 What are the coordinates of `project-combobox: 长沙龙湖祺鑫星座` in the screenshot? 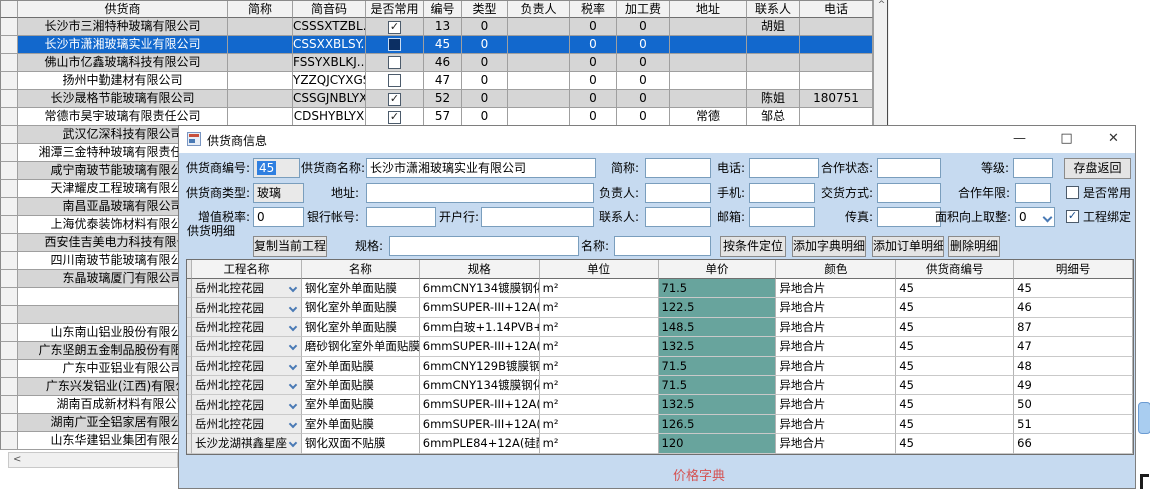 It's located at (247, 444).